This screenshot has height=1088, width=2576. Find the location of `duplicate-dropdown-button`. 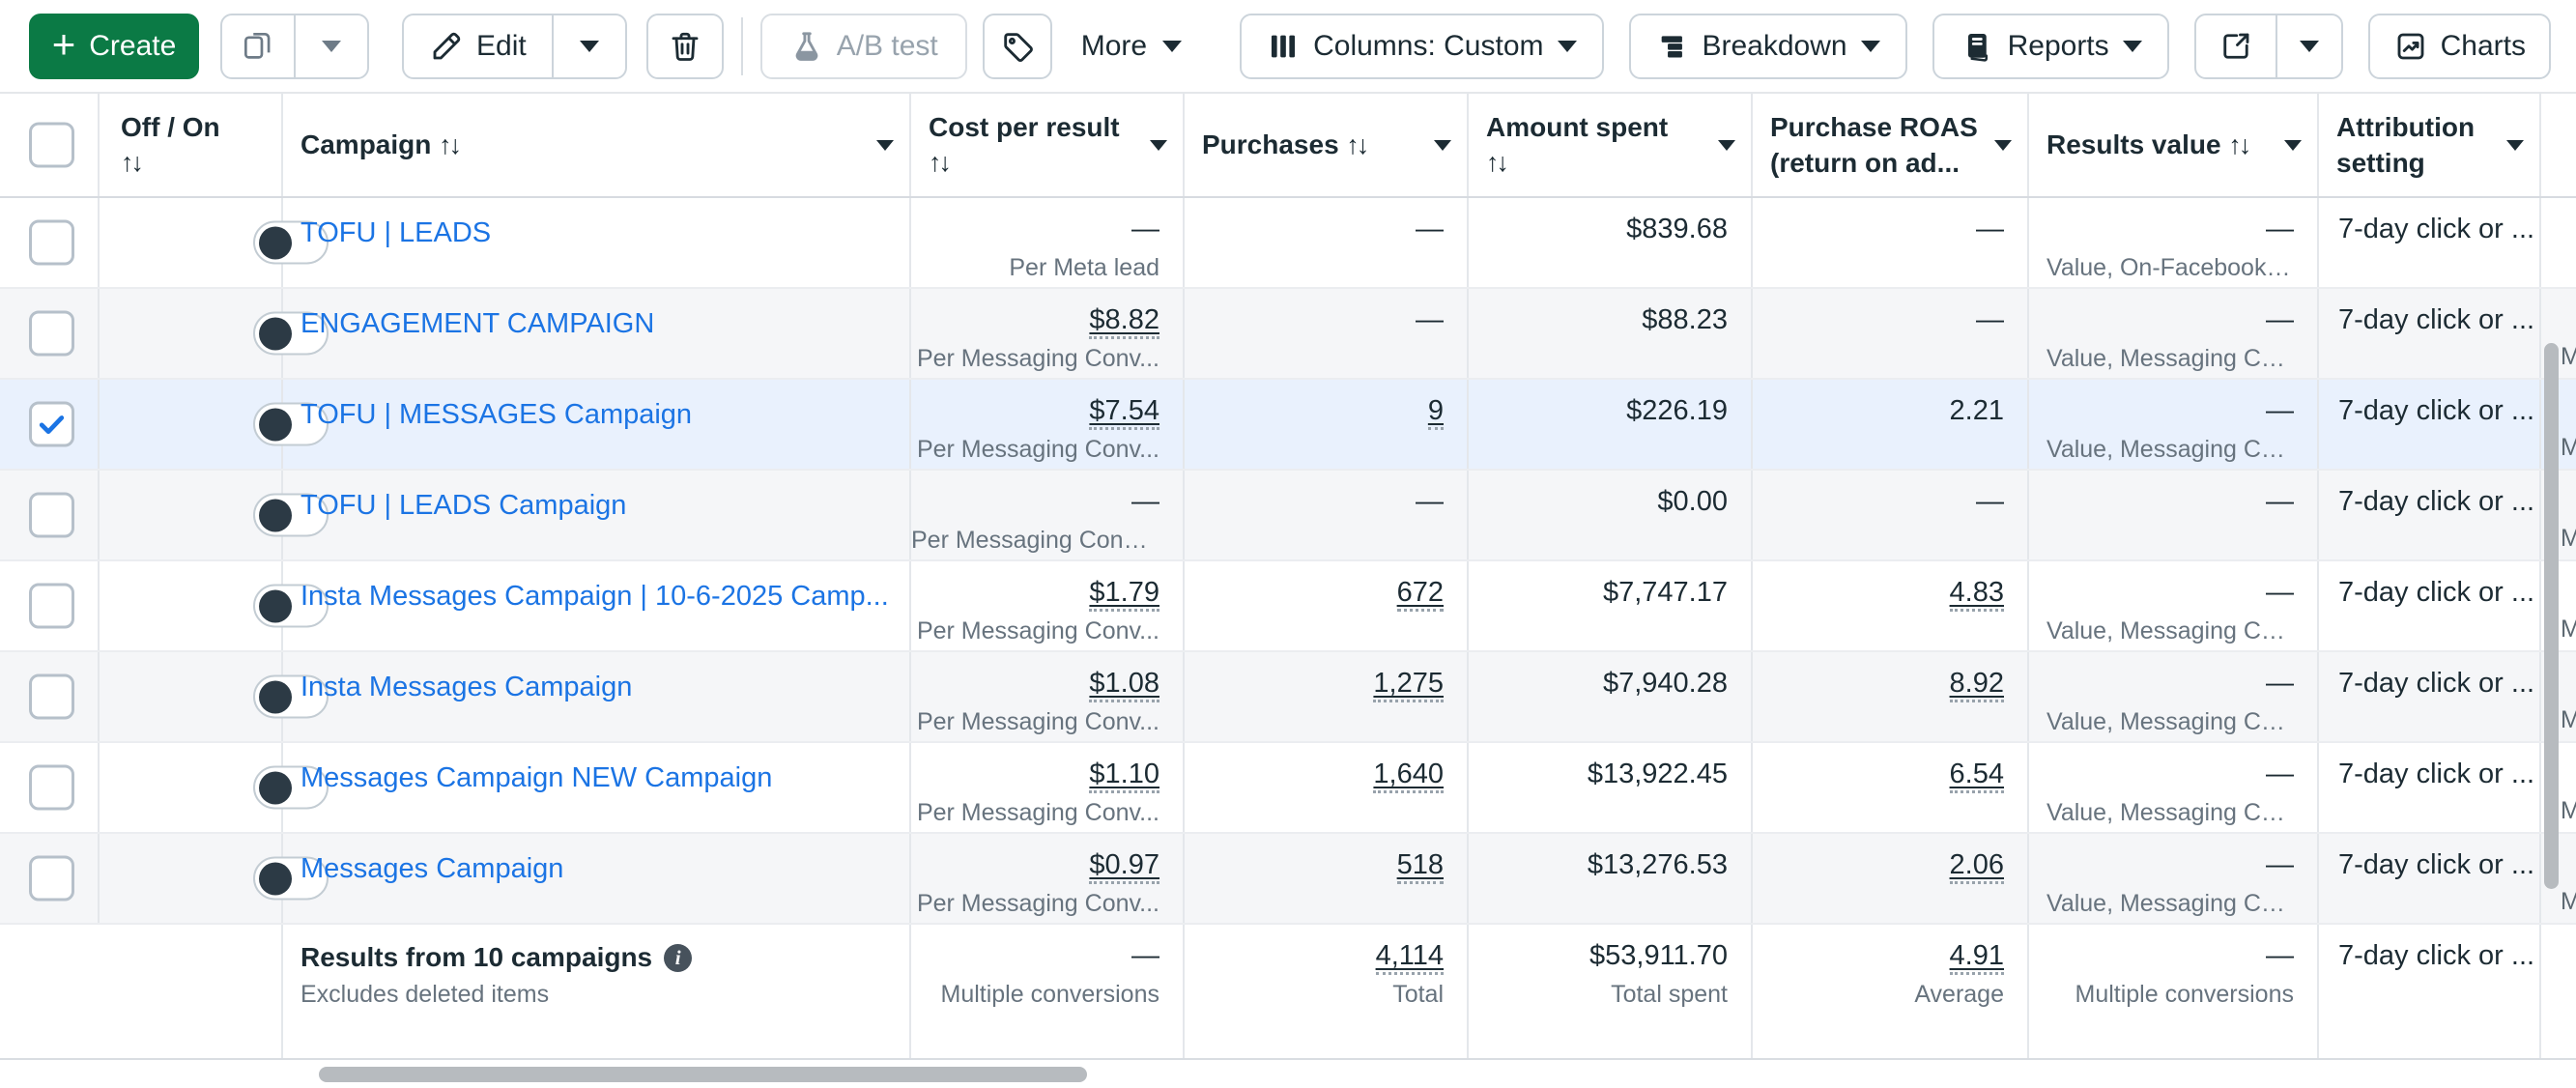

duplicate-dropdown-button is located at coordinates (331, 45).